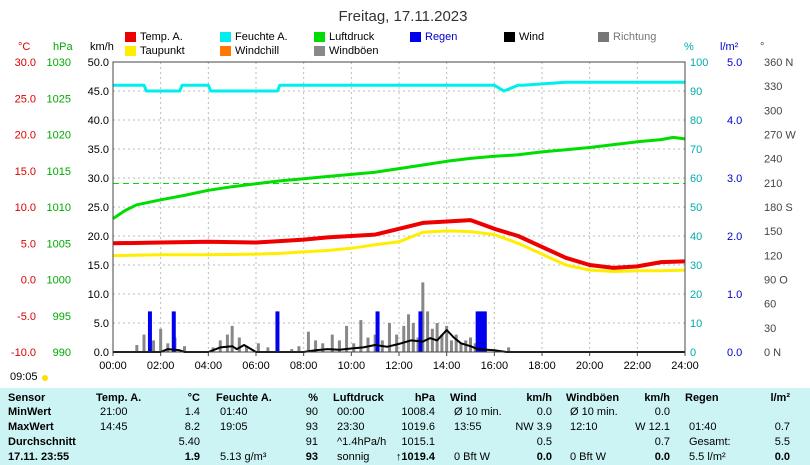 Image resolution: width=810 pixels, height=465 pixels. I want to click on stats-cell-value: 1008.4, so click(418, 412).